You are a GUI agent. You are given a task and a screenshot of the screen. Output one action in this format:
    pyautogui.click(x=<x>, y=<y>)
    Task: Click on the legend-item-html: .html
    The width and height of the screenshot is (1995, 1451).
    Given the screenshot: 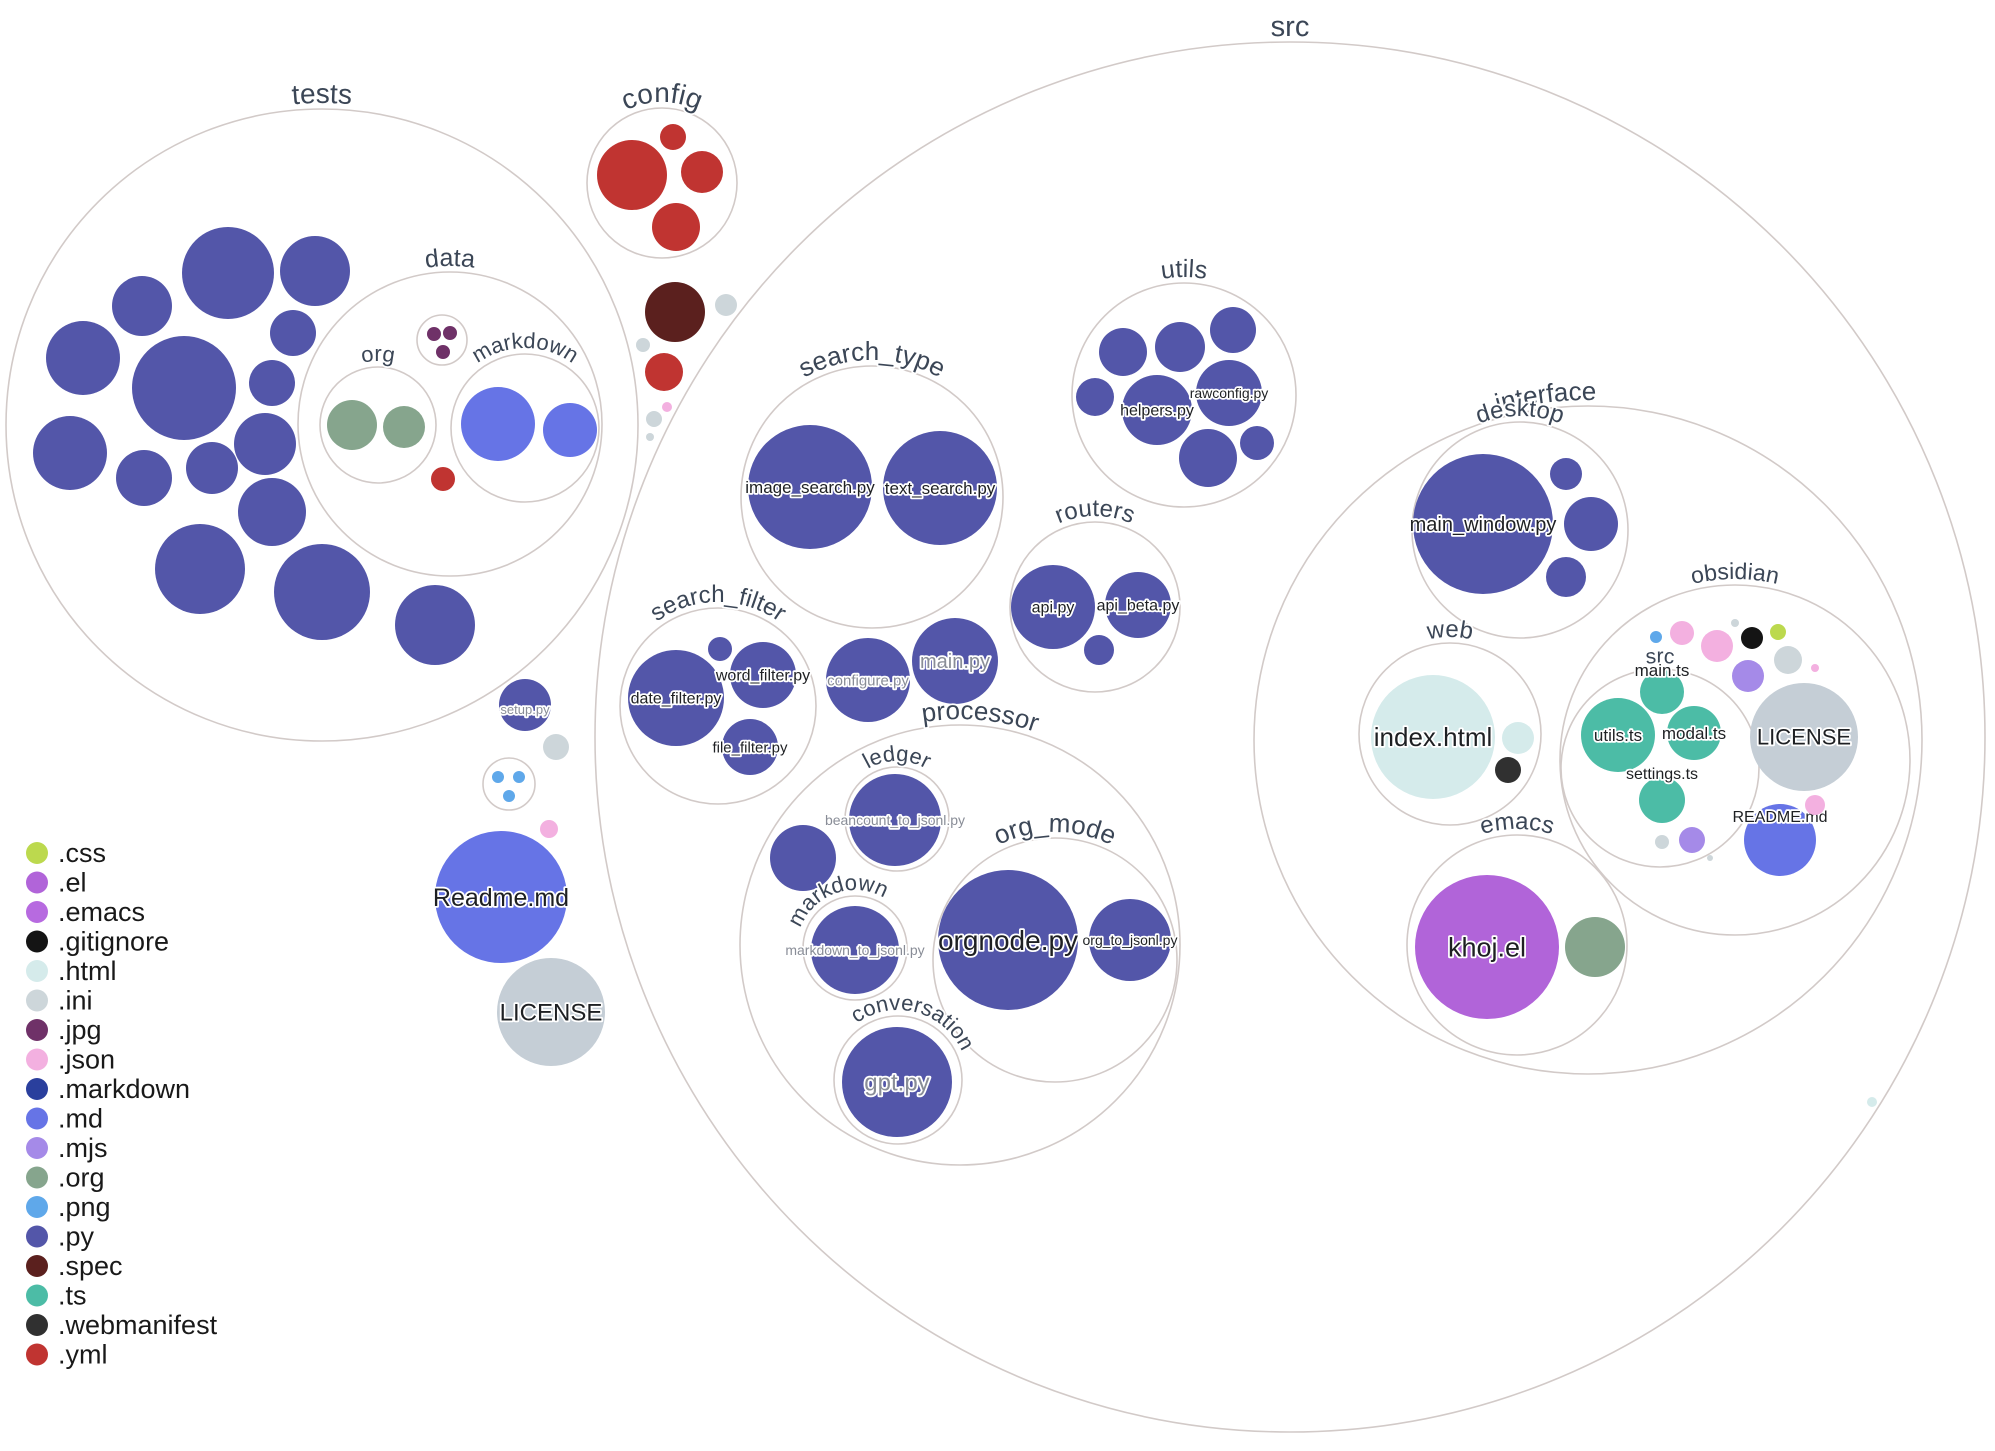 What is the action you would take?
    pyautogui.click(x=71, y=971)
    